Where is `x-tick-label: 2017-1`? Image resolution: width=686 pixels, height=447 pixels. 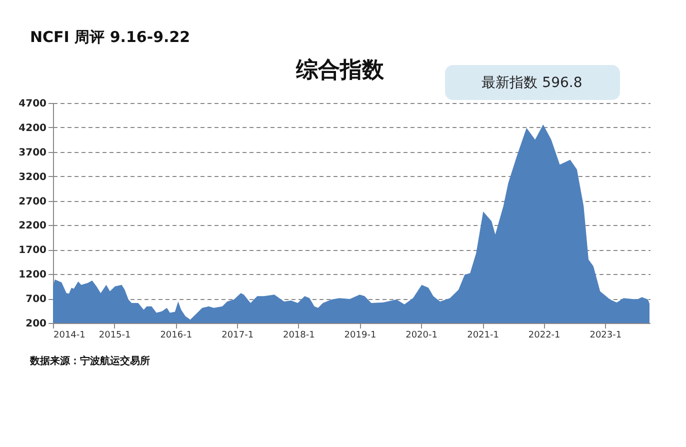
x-tick-label: 2017-1 is located at coordinates (238, 335).